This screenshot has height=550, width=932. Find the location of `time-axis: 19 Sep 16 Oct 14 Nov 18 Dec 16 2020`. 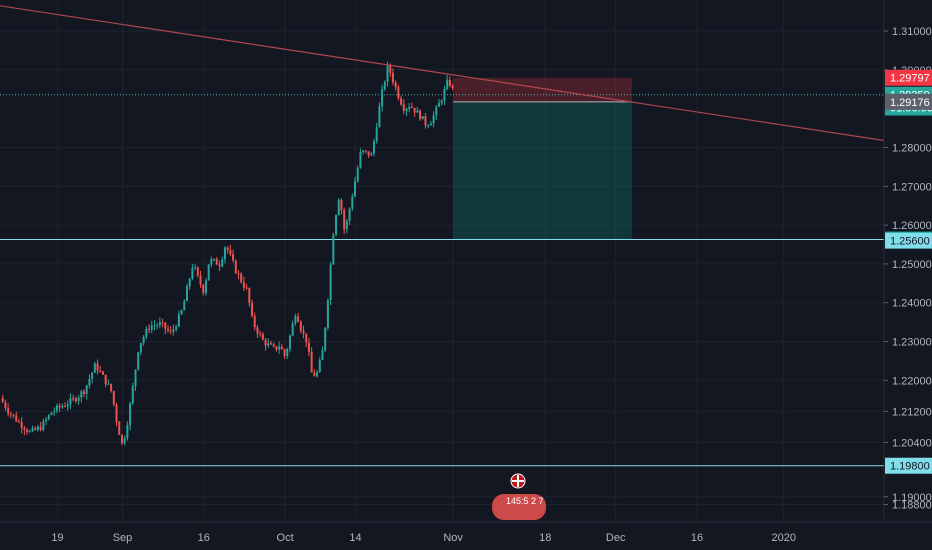

time-axis: 19 Sep 16 Oct 14 Nov 18 Dec 16 2020 is located at coordinates (423, 538).